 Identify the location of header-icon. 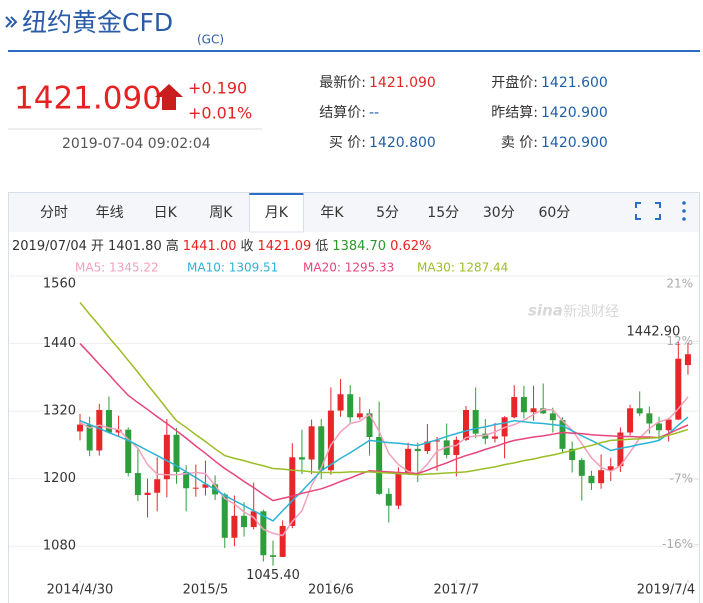
(11, 22).